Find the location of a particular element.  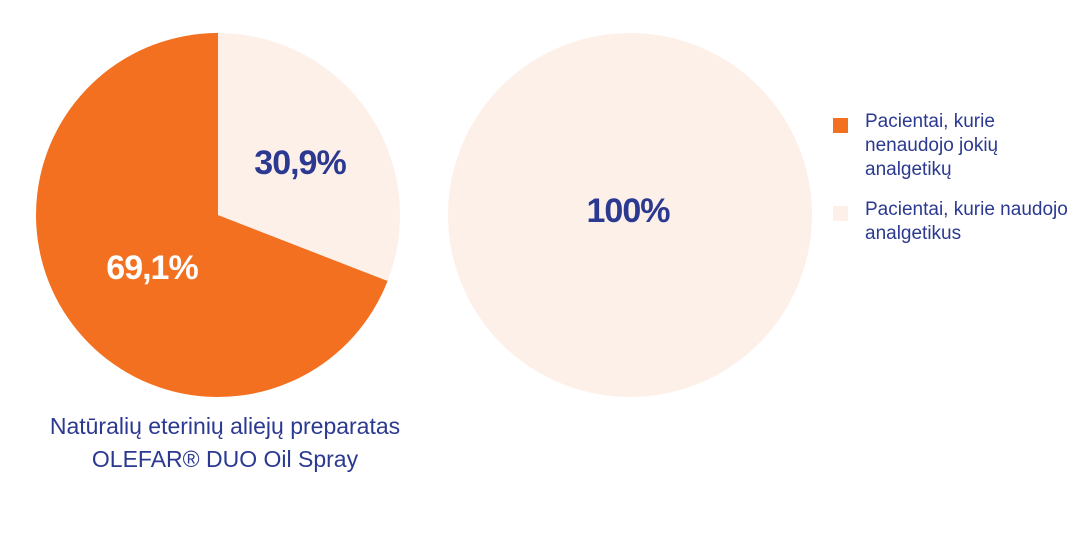

data-label: 69,1% is located at coordinates (152, 268).